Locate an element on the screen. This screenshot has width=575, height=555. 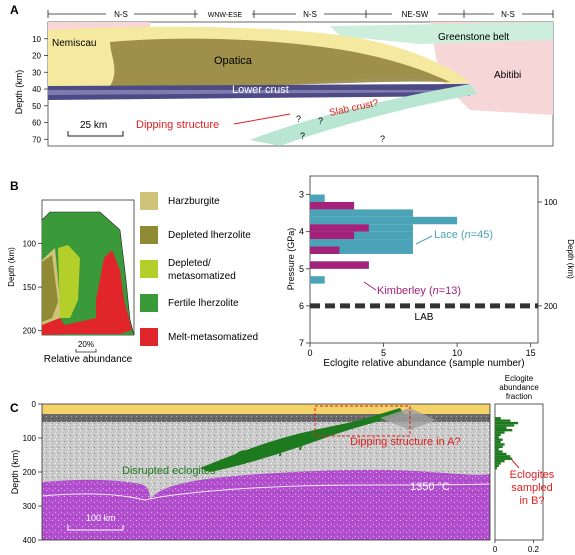
side-title-2: abundance is located at coordinates (519, 387).